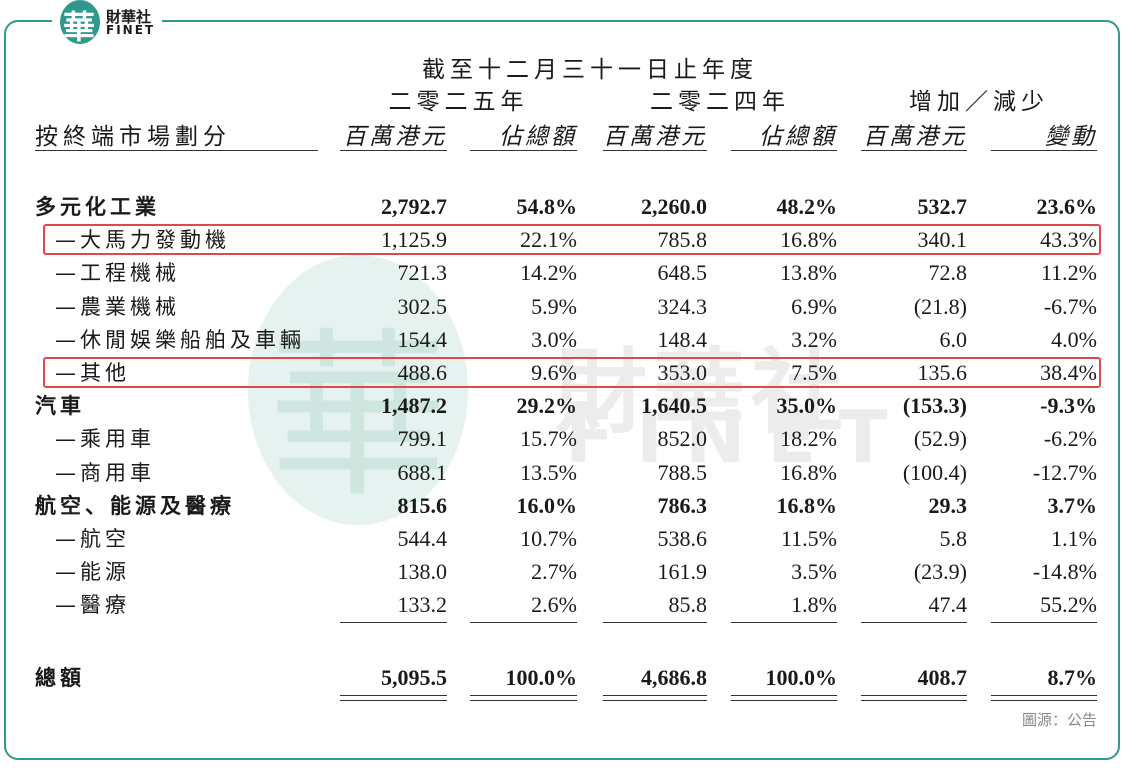  Describe the element at coordinates (92, 572) in the screenshot. I see `row-label: —能源` at that location.